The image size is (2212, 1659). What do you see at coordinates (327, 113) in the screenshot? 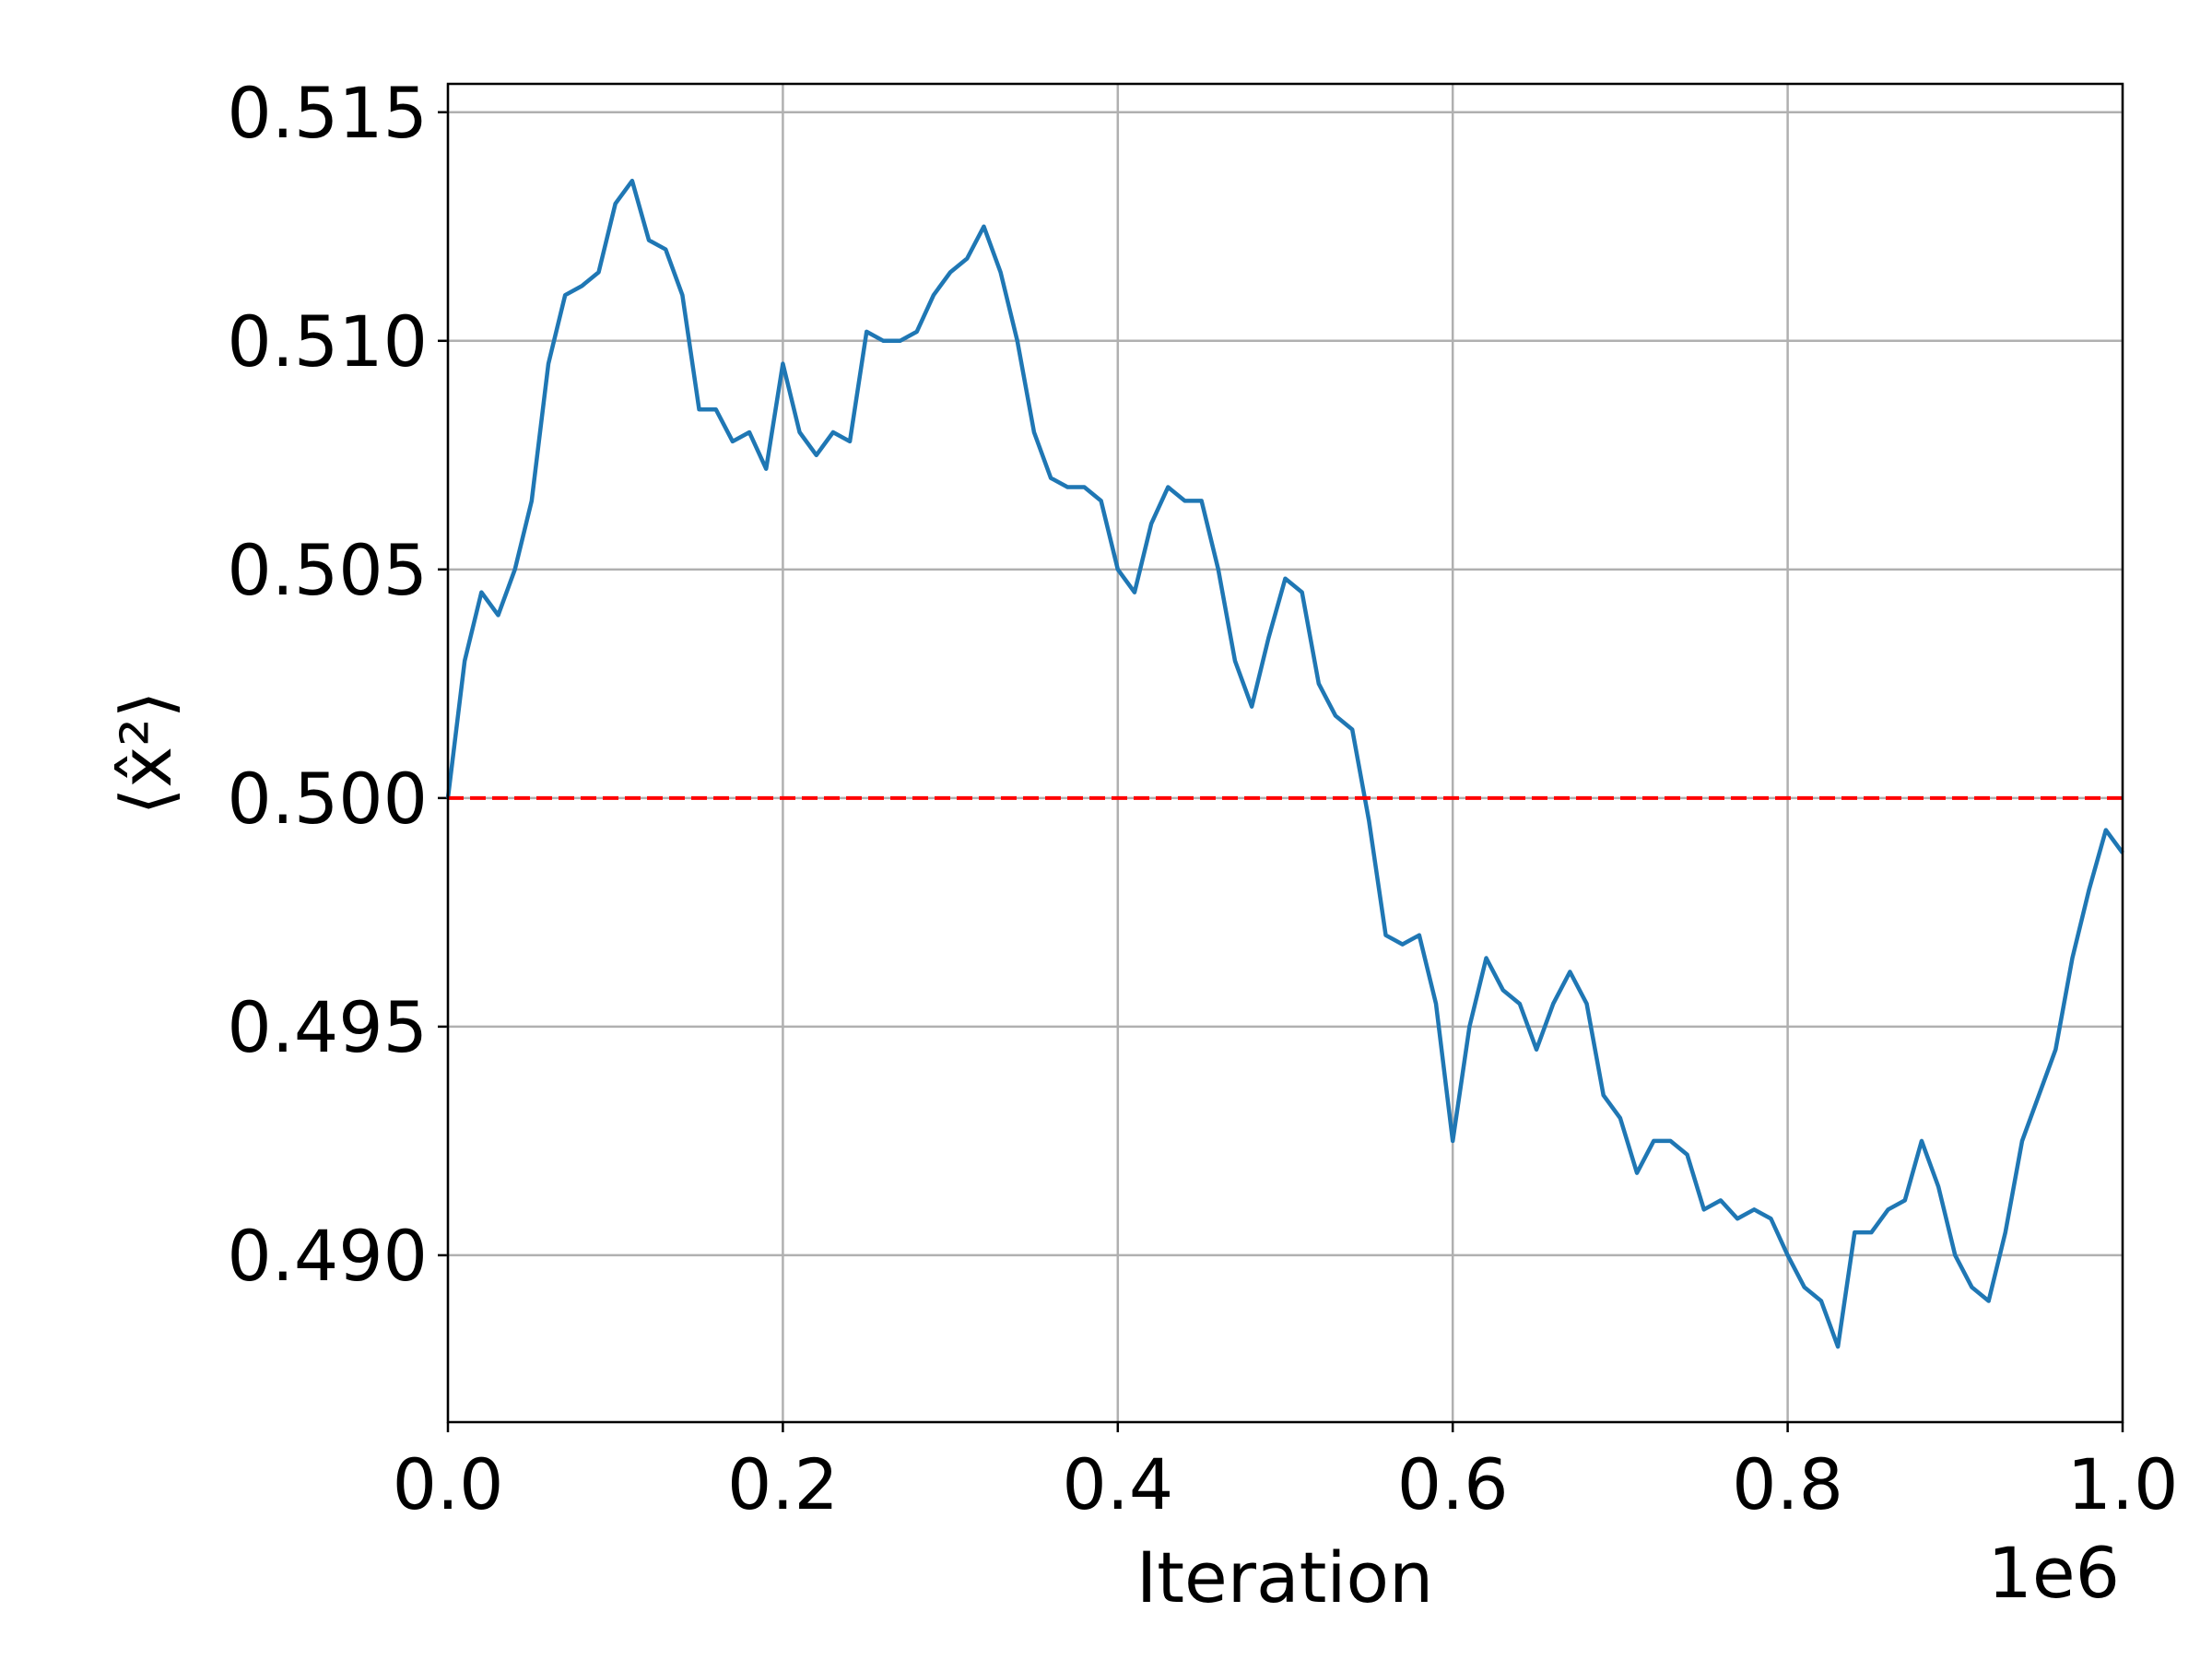
I see `y-tick-label: 0.515` at bounding box center [327, 113].